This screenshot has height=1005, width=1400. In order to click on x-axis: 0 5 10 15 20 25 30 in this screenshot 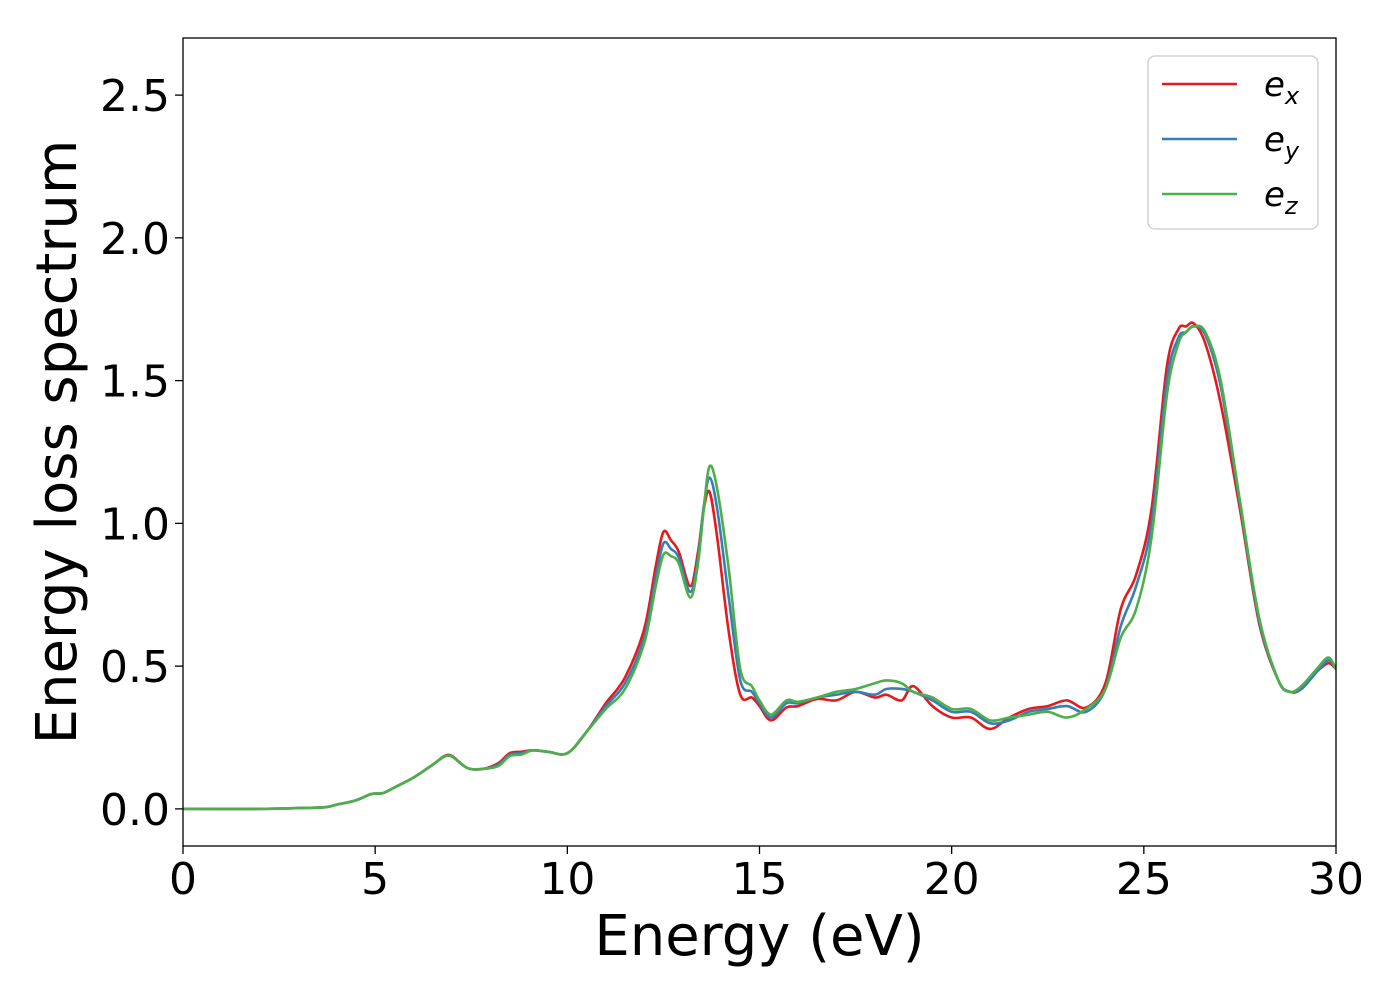, I will do `click(766, 875)`.